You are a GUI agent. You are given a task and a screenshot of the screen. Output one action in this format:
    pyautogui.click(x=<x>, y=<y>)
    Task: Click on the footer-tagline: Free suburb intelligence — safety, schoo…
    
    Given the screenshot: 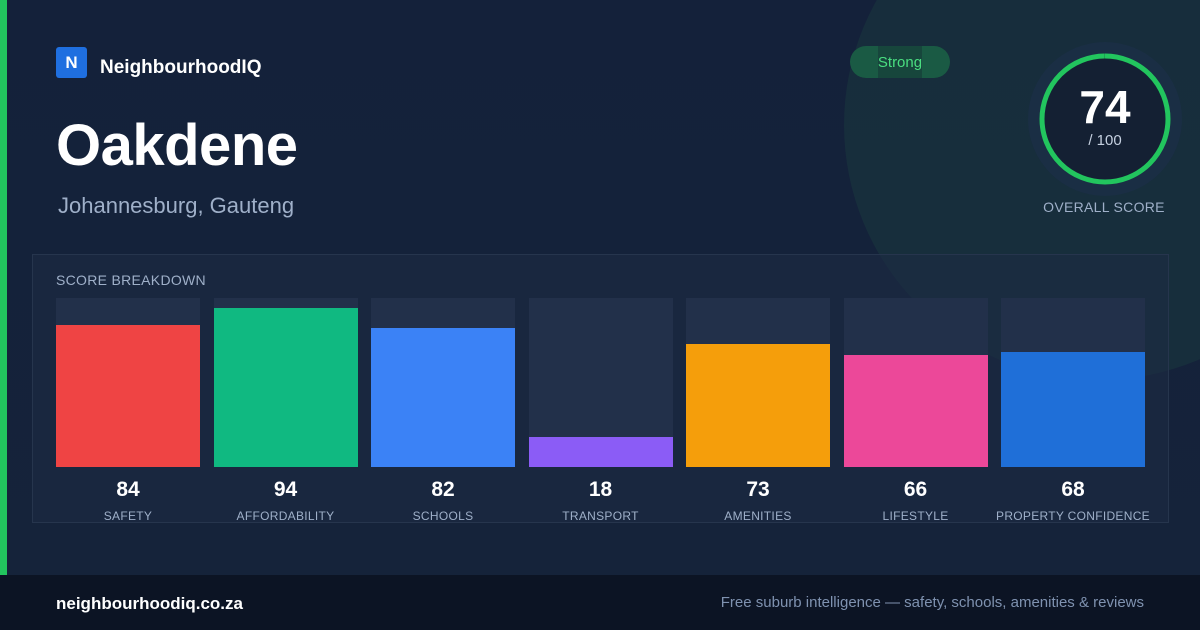 What is the action you would take?
    pyautogui.click(x=932, y=602)
    